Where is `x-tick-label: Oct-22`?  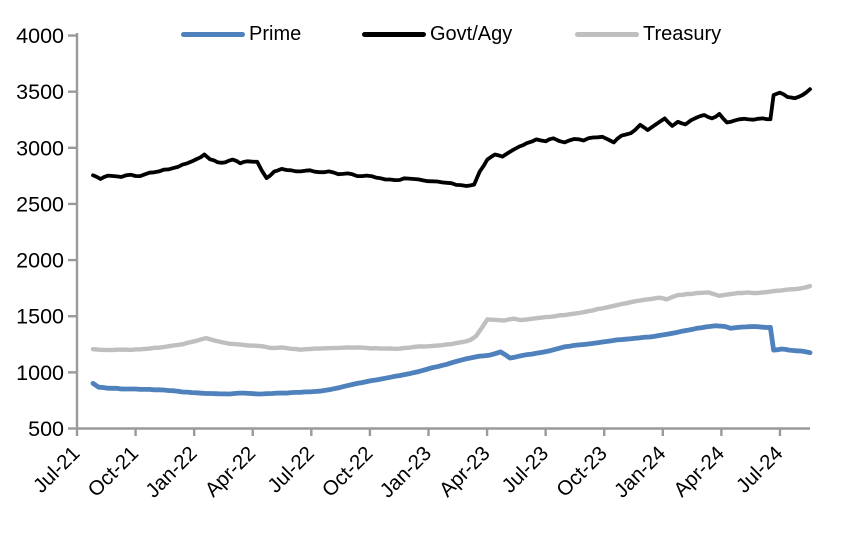
x-tick-label: Oct-22 is located at coordinates (348, 472).